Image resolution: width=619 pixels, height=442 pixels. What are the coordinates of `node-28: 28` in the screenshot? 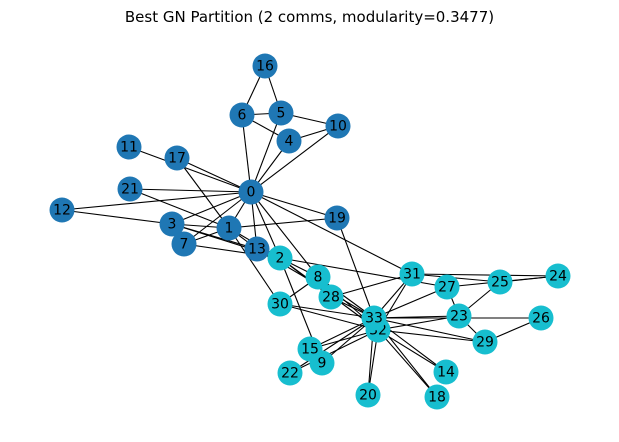 It's located at (331, 297).